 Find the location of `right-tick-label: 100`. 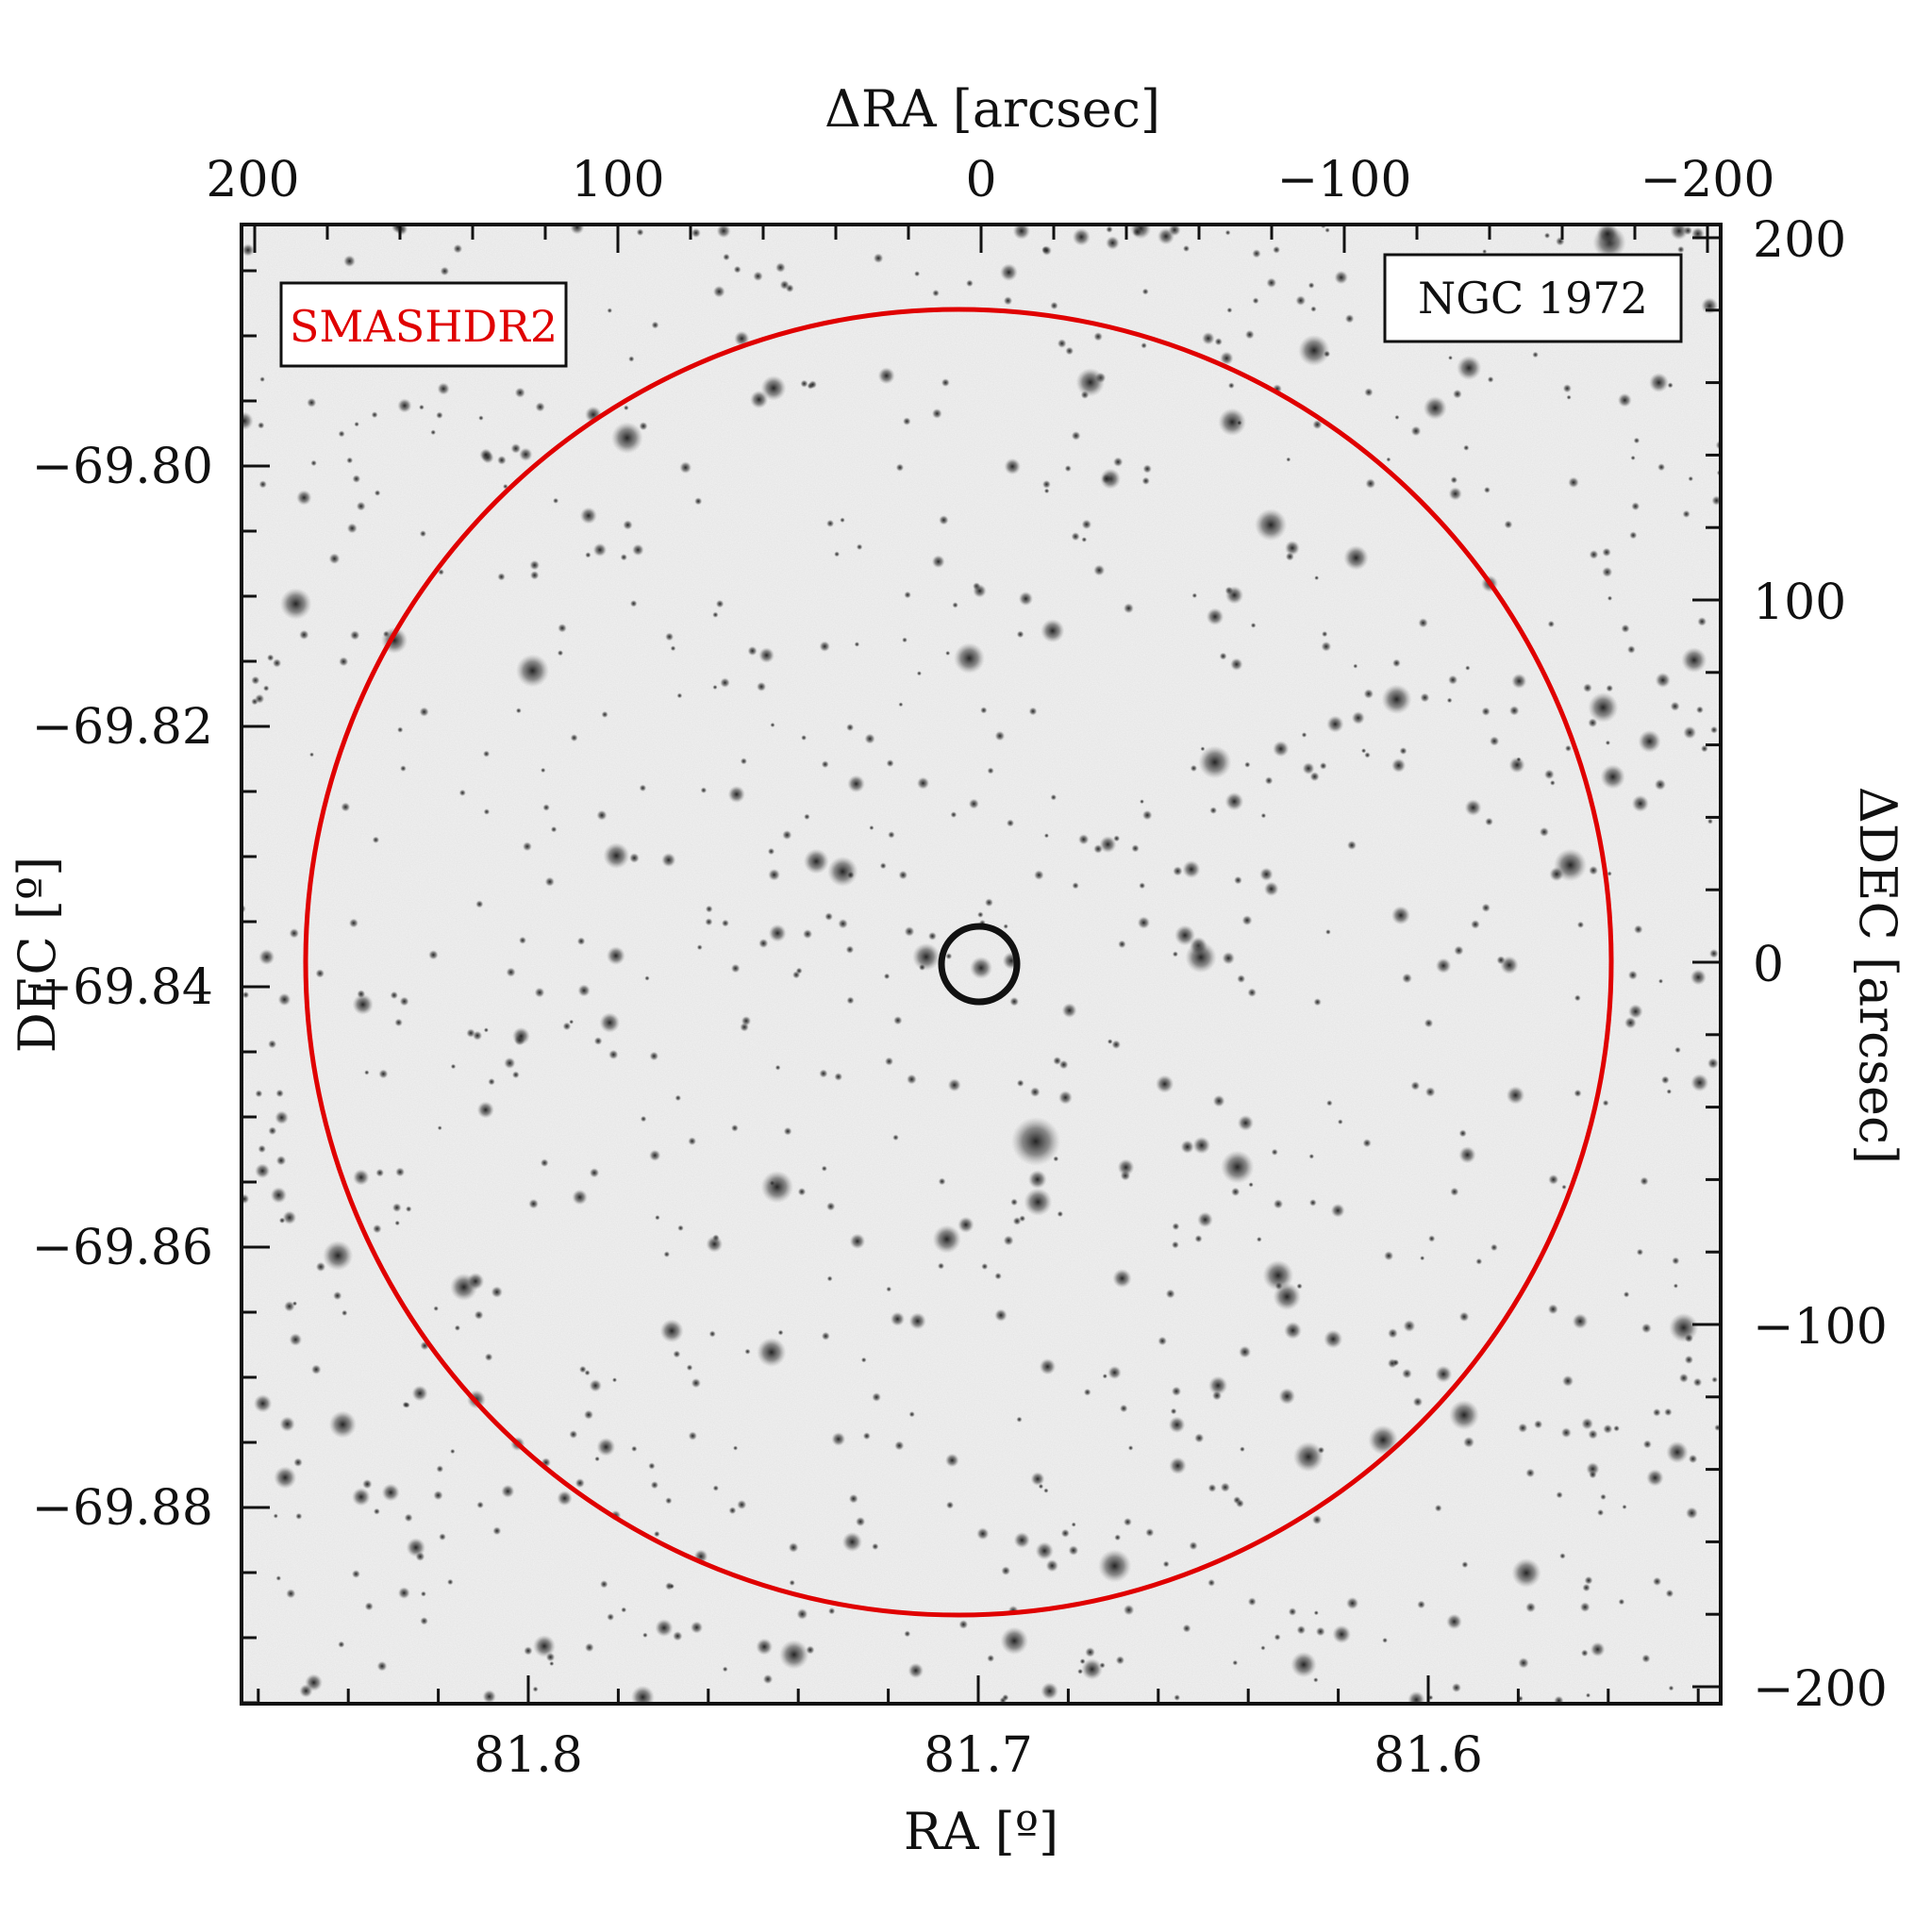

right-tick-label: 100 is located at coordinates (1800, 603).